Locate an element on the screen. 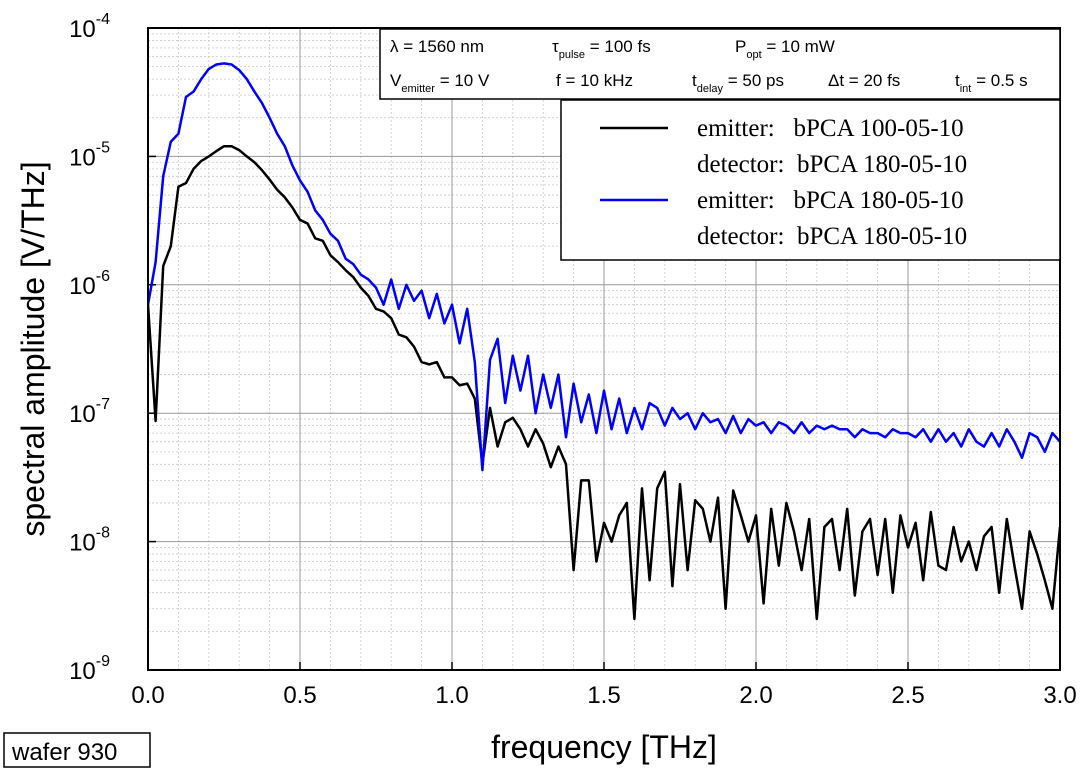 The image size is (1087, 769). y-tick-exponent: -4 is located at coordinates (103, 19).